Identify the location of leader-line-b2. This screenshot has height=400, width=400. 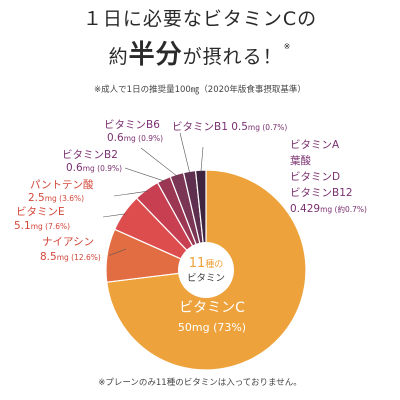
(144, 174).